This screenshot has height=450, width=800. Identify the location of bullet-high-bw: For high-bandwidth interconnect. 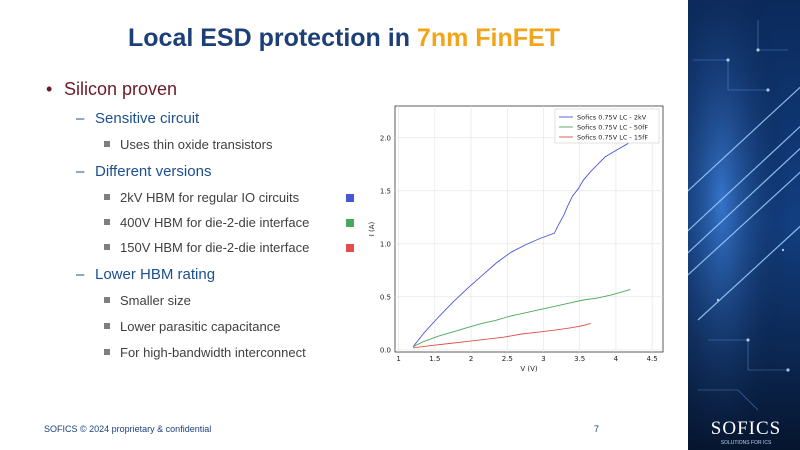
(205, 352).